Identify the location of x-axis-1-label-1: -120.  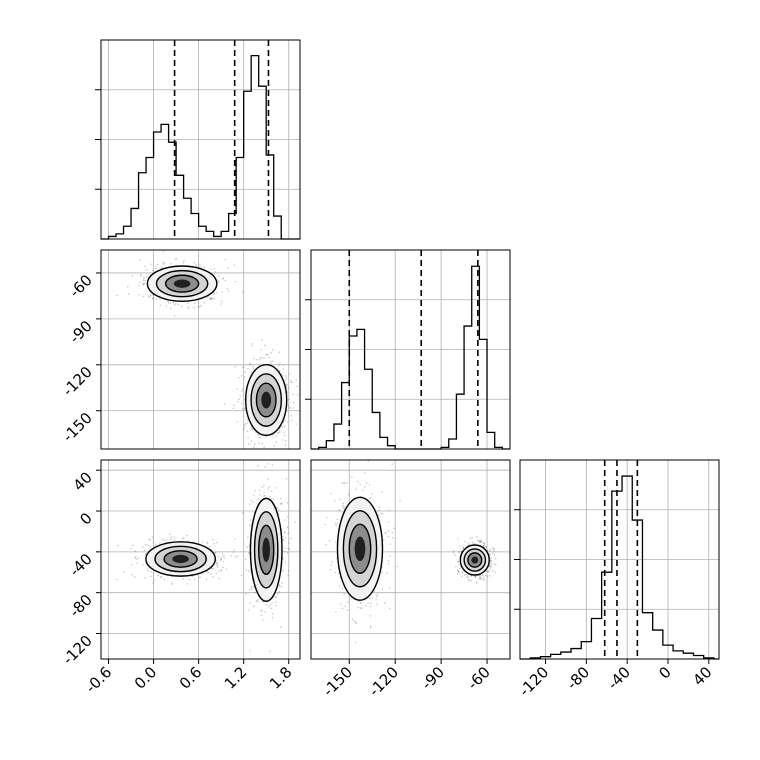
(383, 681).